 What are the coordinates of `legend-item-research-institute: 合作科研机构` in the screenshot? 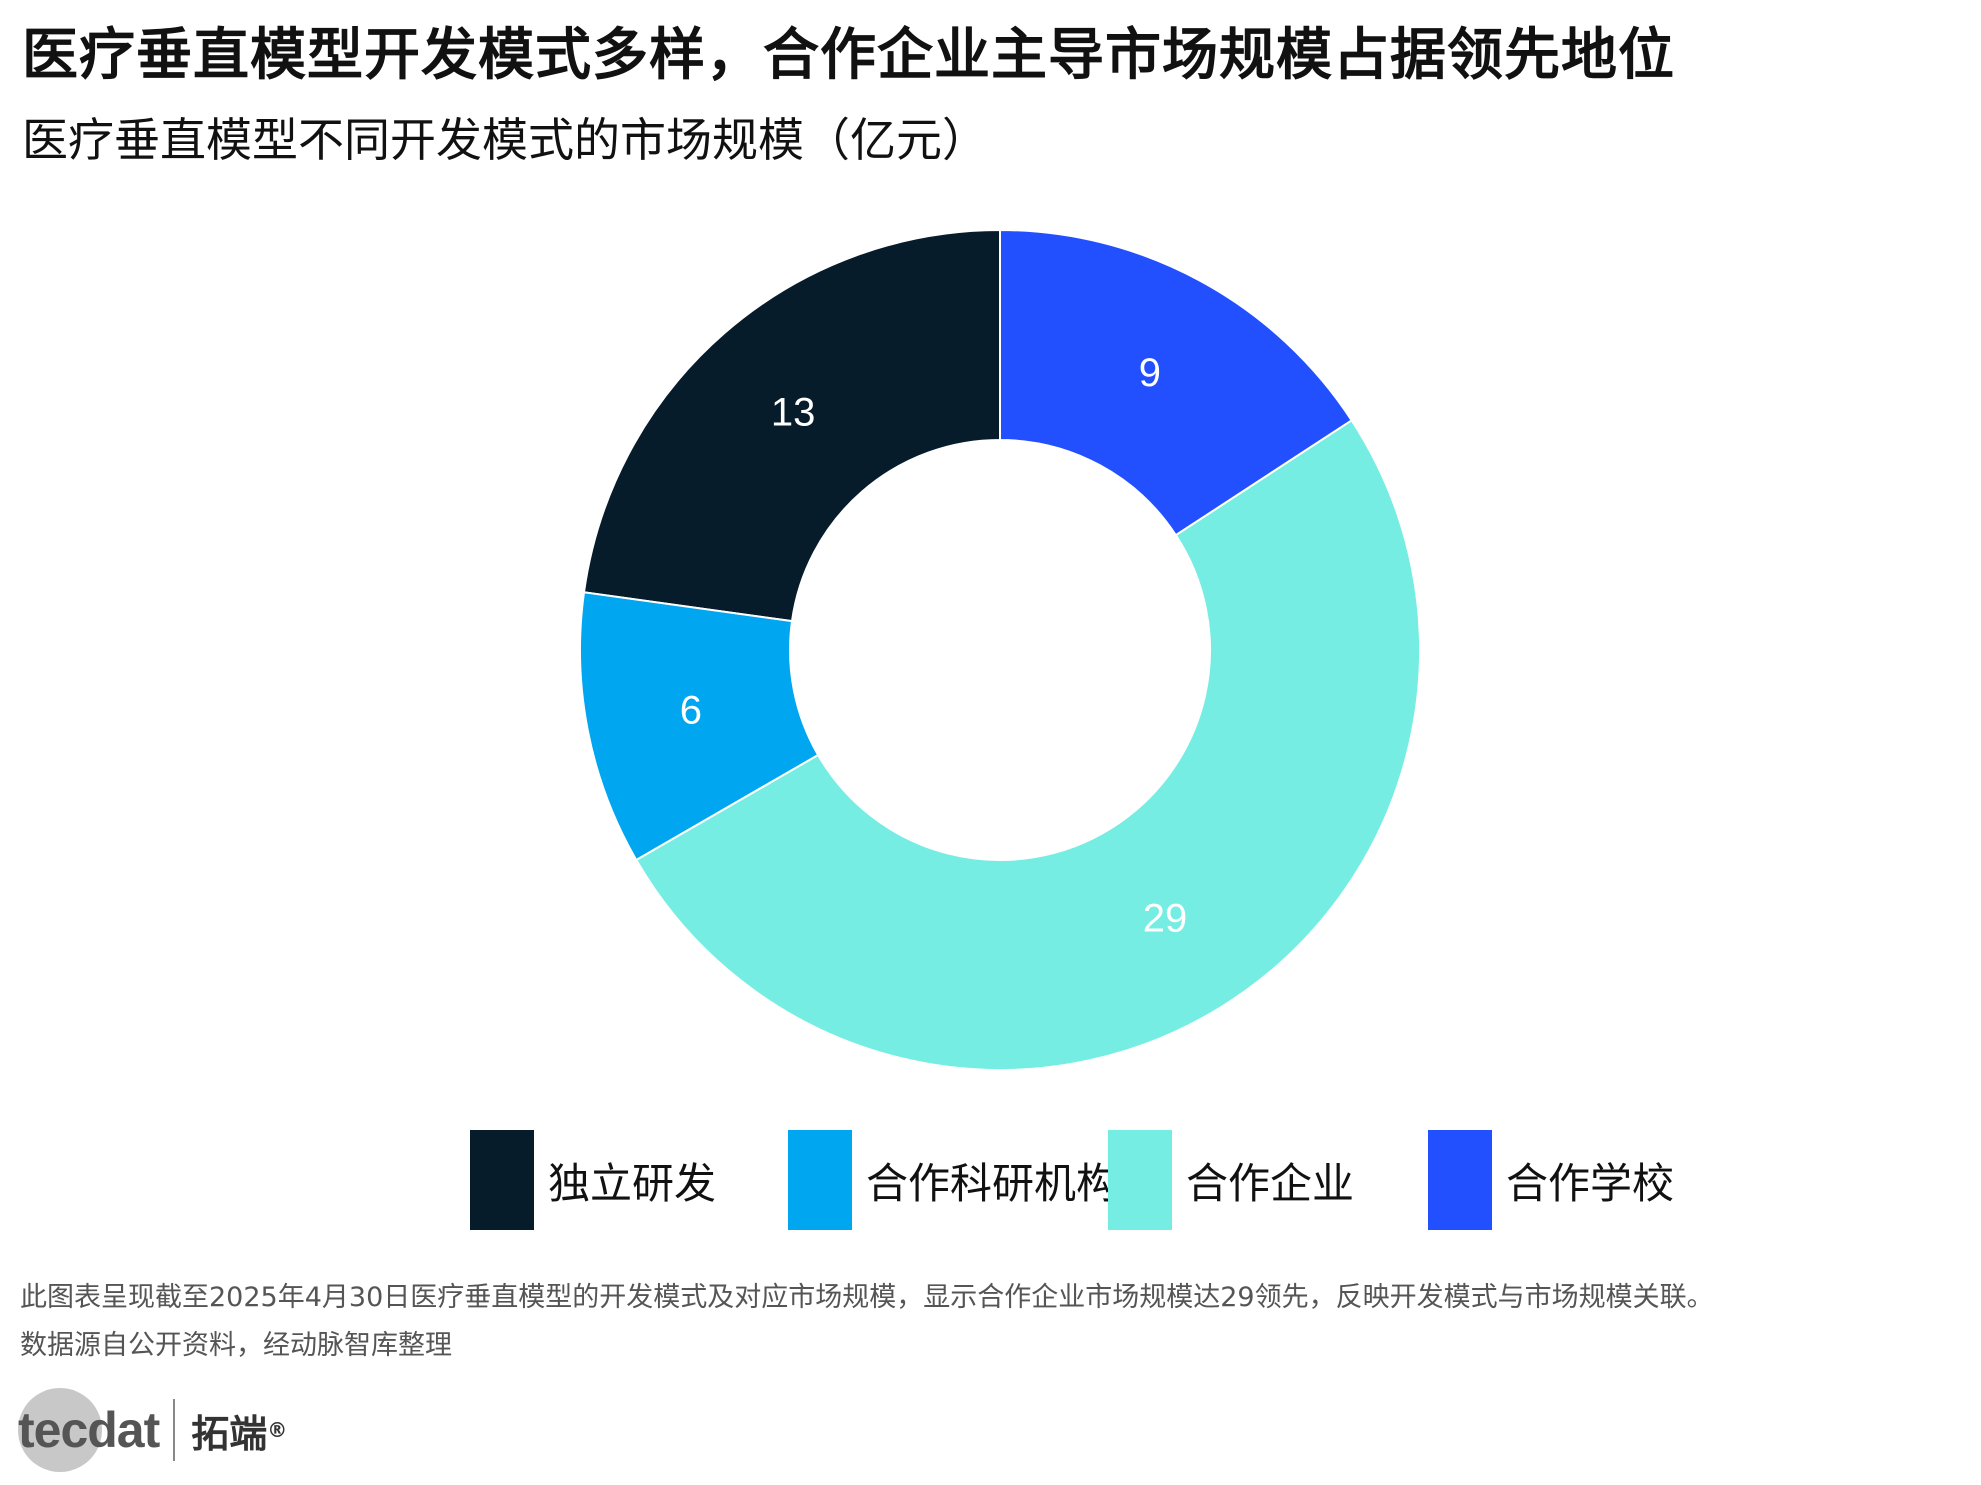 It's located at (953, 1180).